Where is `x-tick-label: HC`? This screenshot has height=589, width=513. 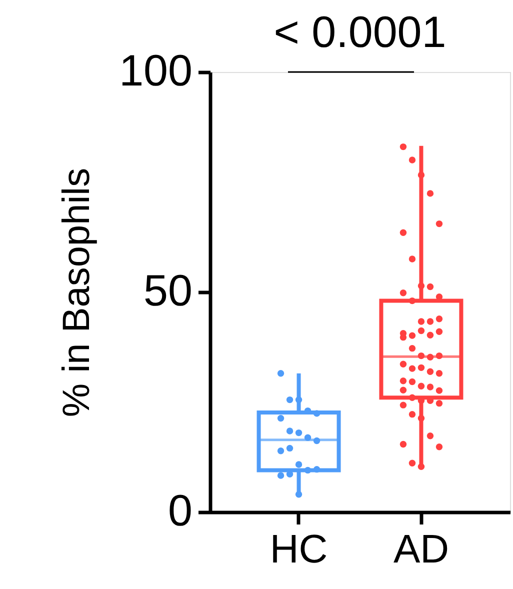
x-tick-label: HC is located at coordinates (299, 550).